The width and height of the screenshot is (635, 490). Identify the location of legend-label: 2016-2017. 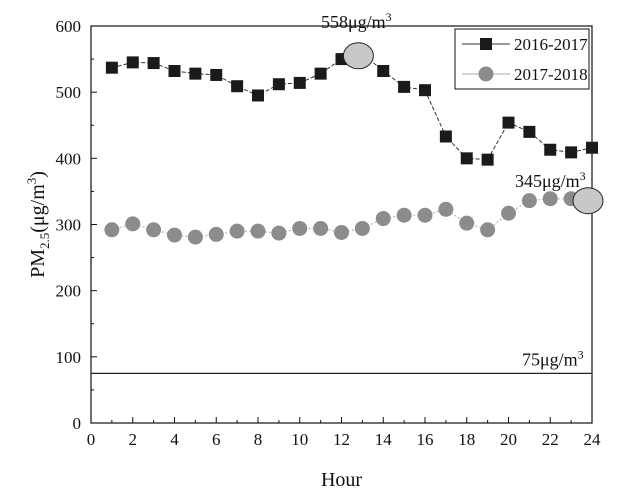
(551, 44).